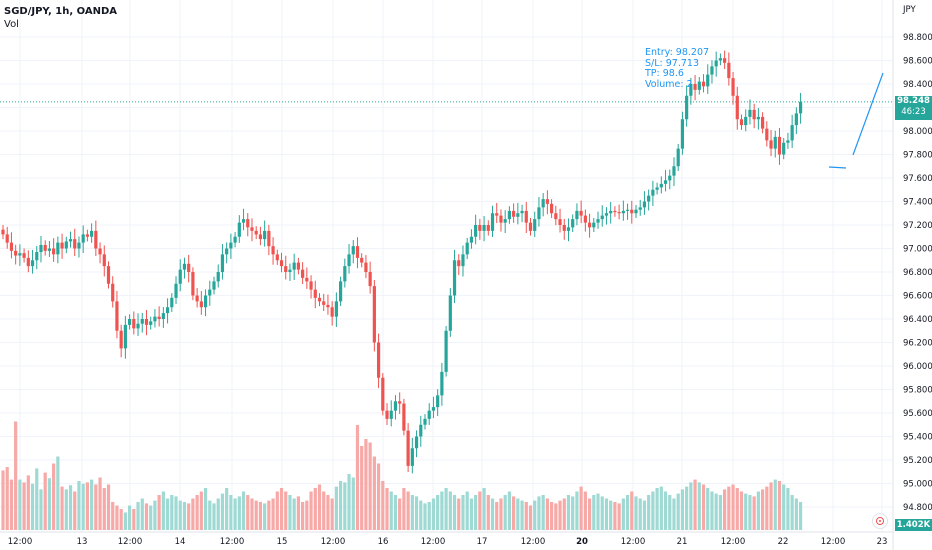  Describe the element at coordinates (180, 542) in the screenshot. I see `x-tick-label: 14` at that location.